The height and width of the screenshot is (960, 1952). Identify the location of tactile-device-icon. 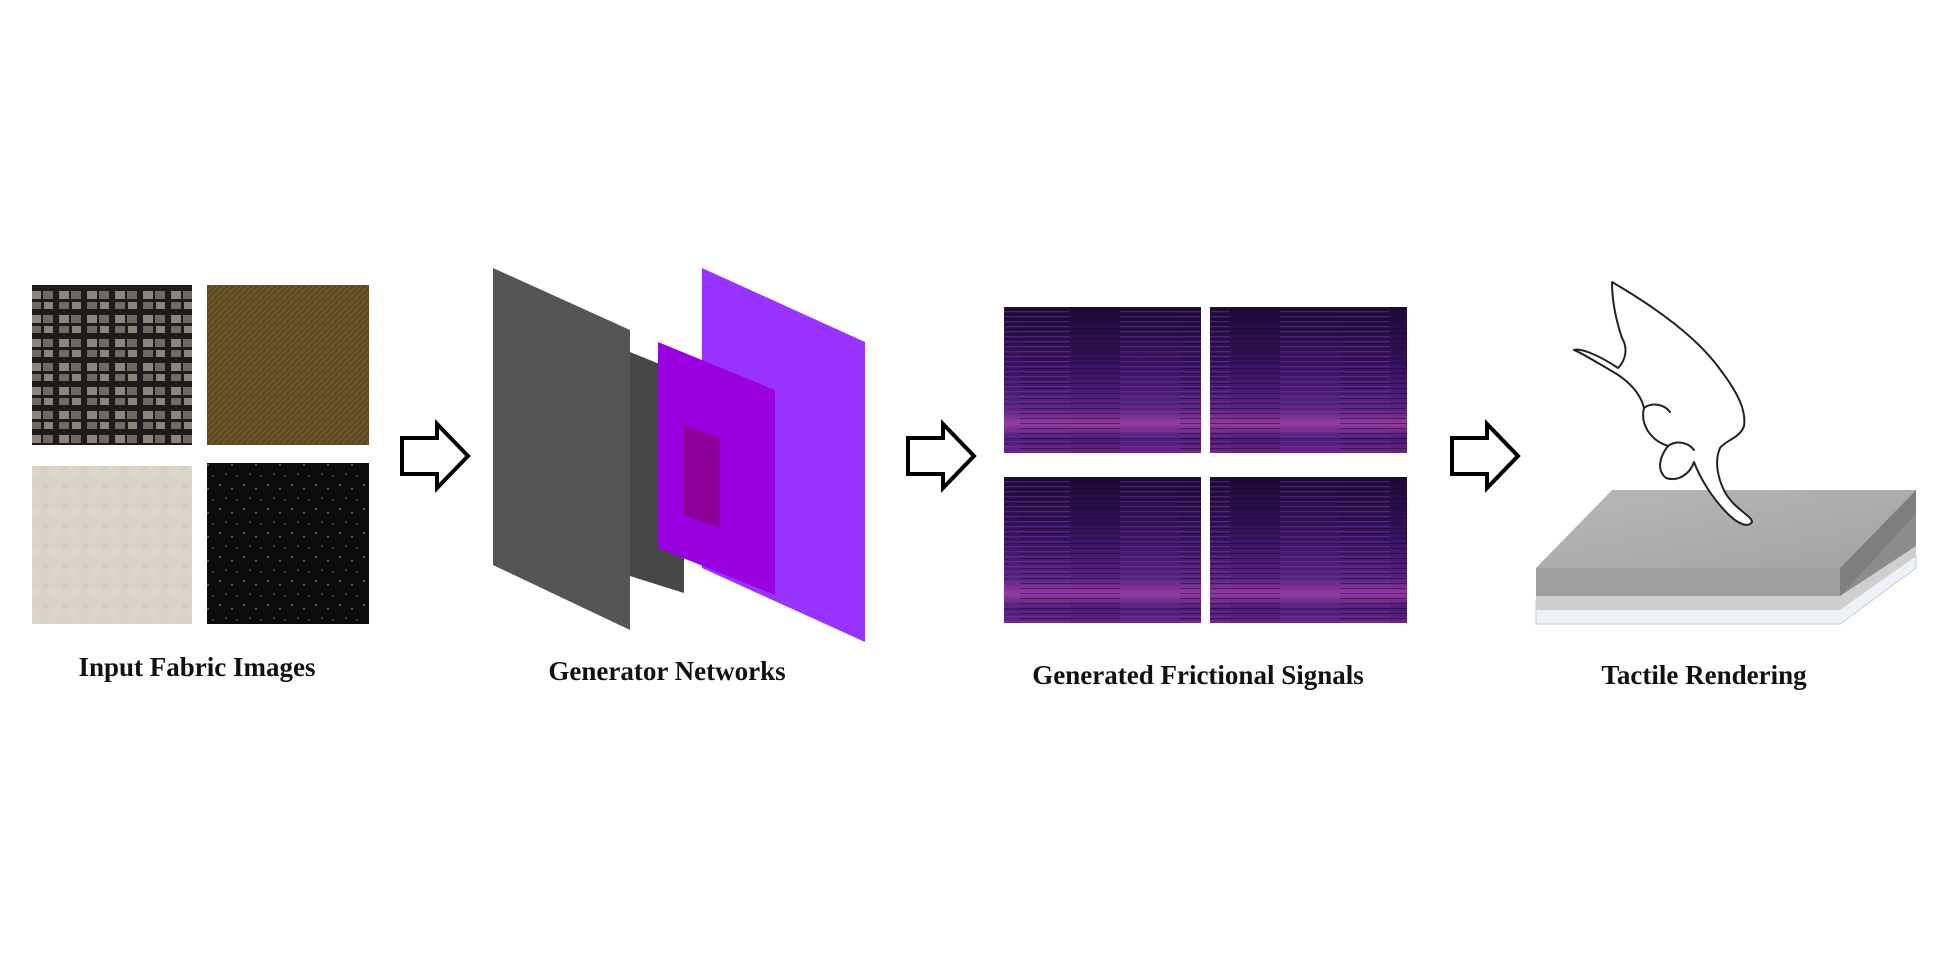
(1726, 557).